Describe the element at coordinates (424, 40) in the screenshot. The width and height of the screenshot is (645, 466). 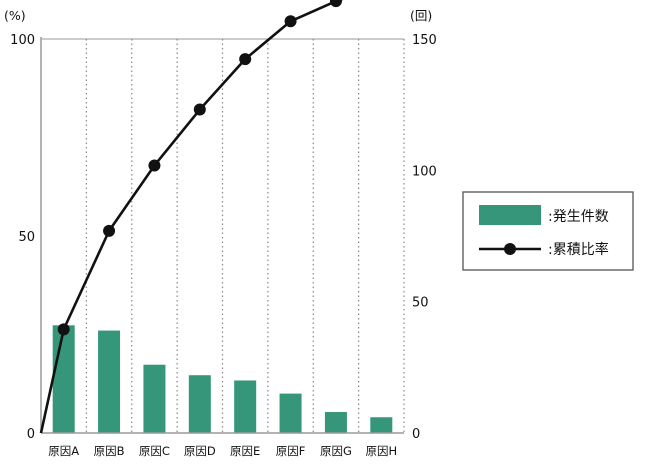
I see `right-tick-label: 150` at that location.